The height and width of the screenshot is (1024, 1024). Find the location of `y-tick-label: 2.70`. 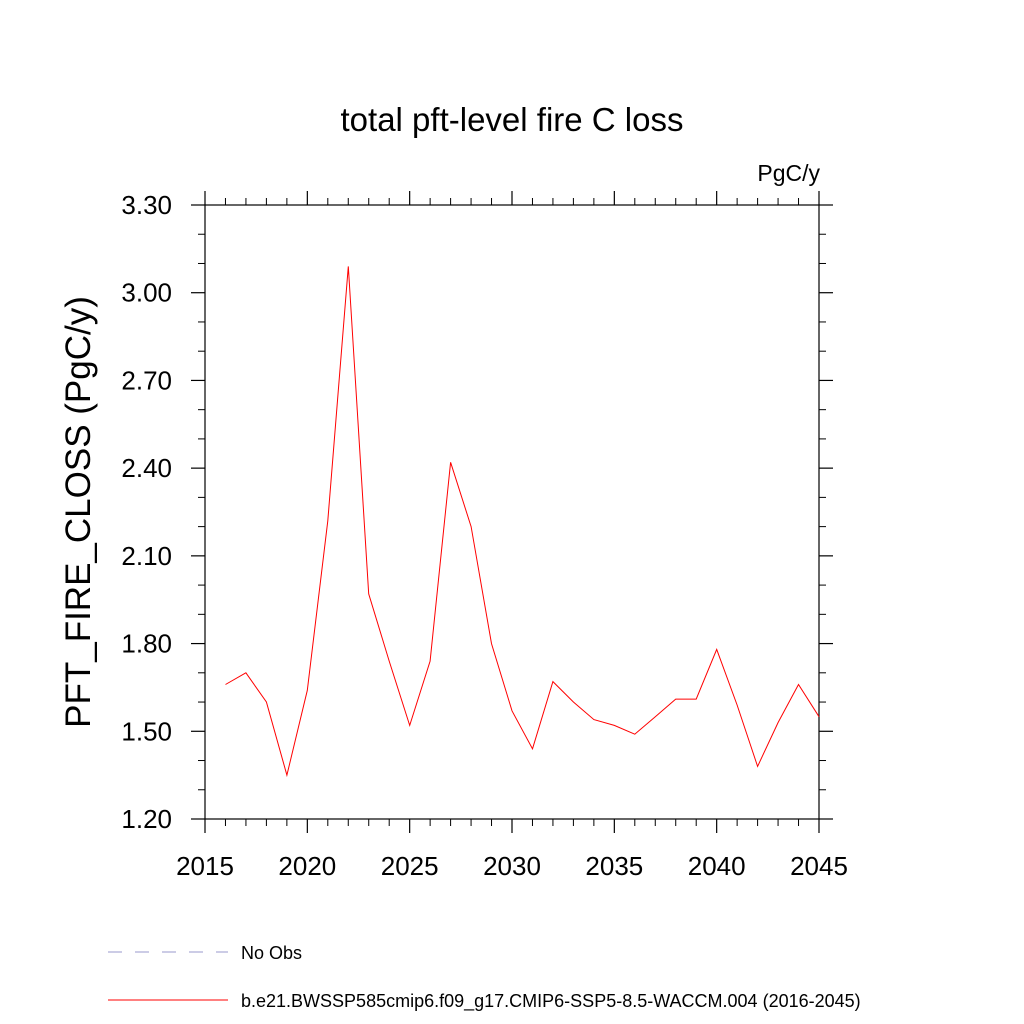

y-tick-label: 2.70 is located at coordinates (146, 380).